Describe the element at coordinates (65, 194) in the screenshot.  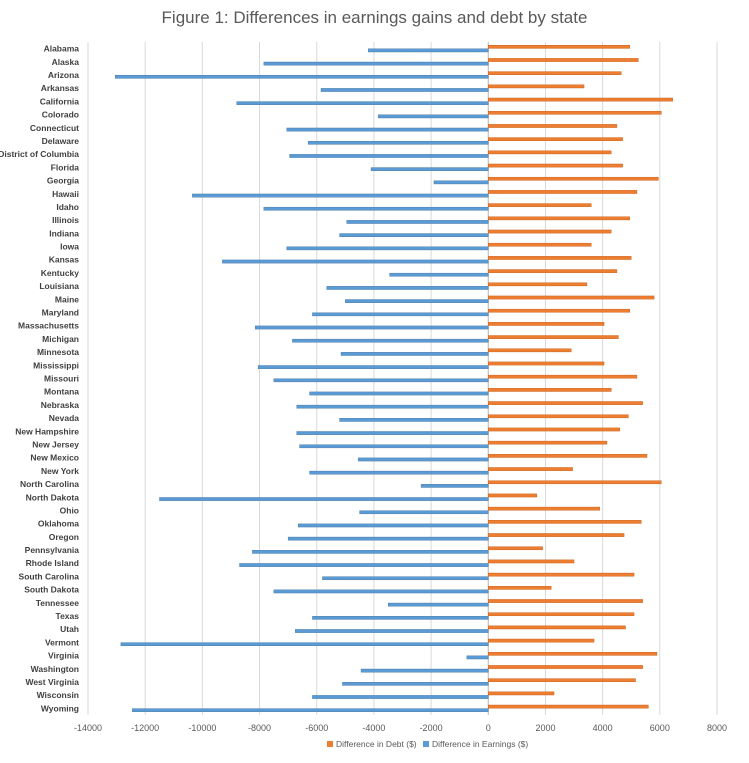
I see `state-label: Hawaii` at that location.